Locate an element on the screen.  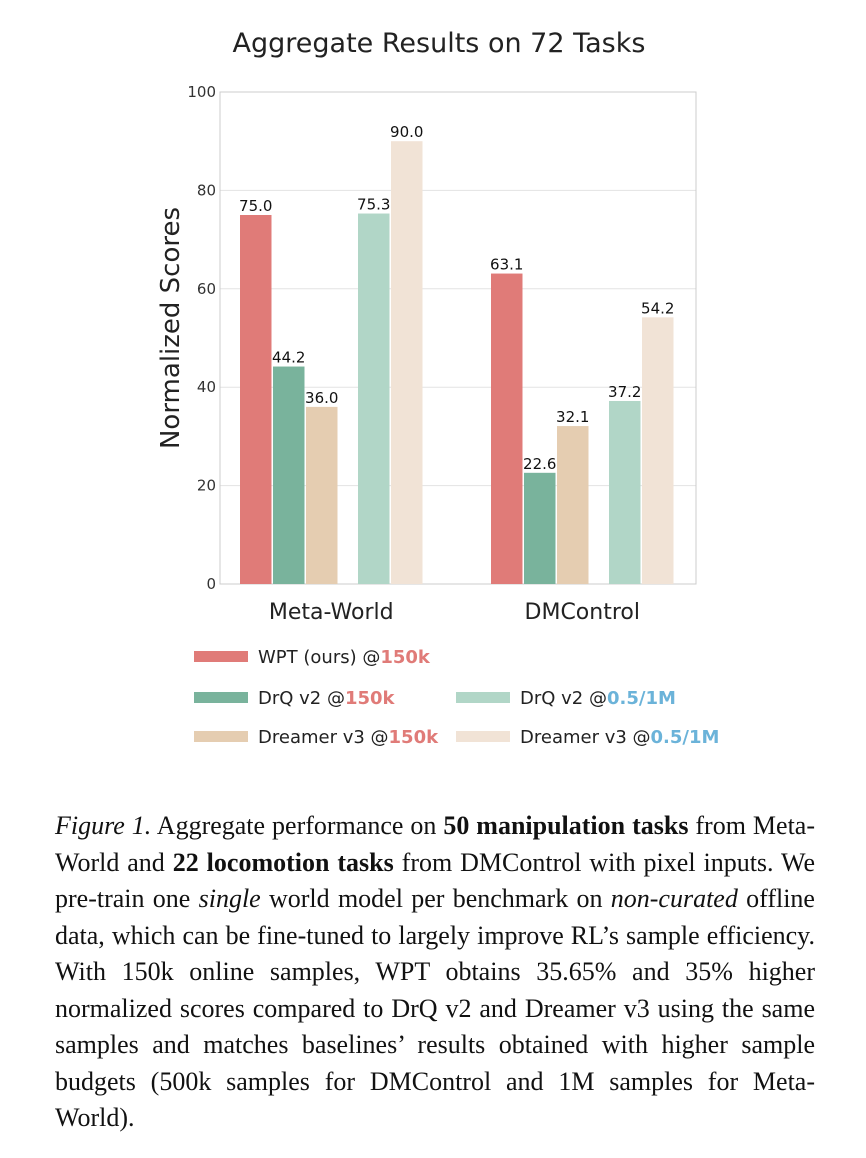
y-tick-label: 20 is located at coordinates (206, 486).